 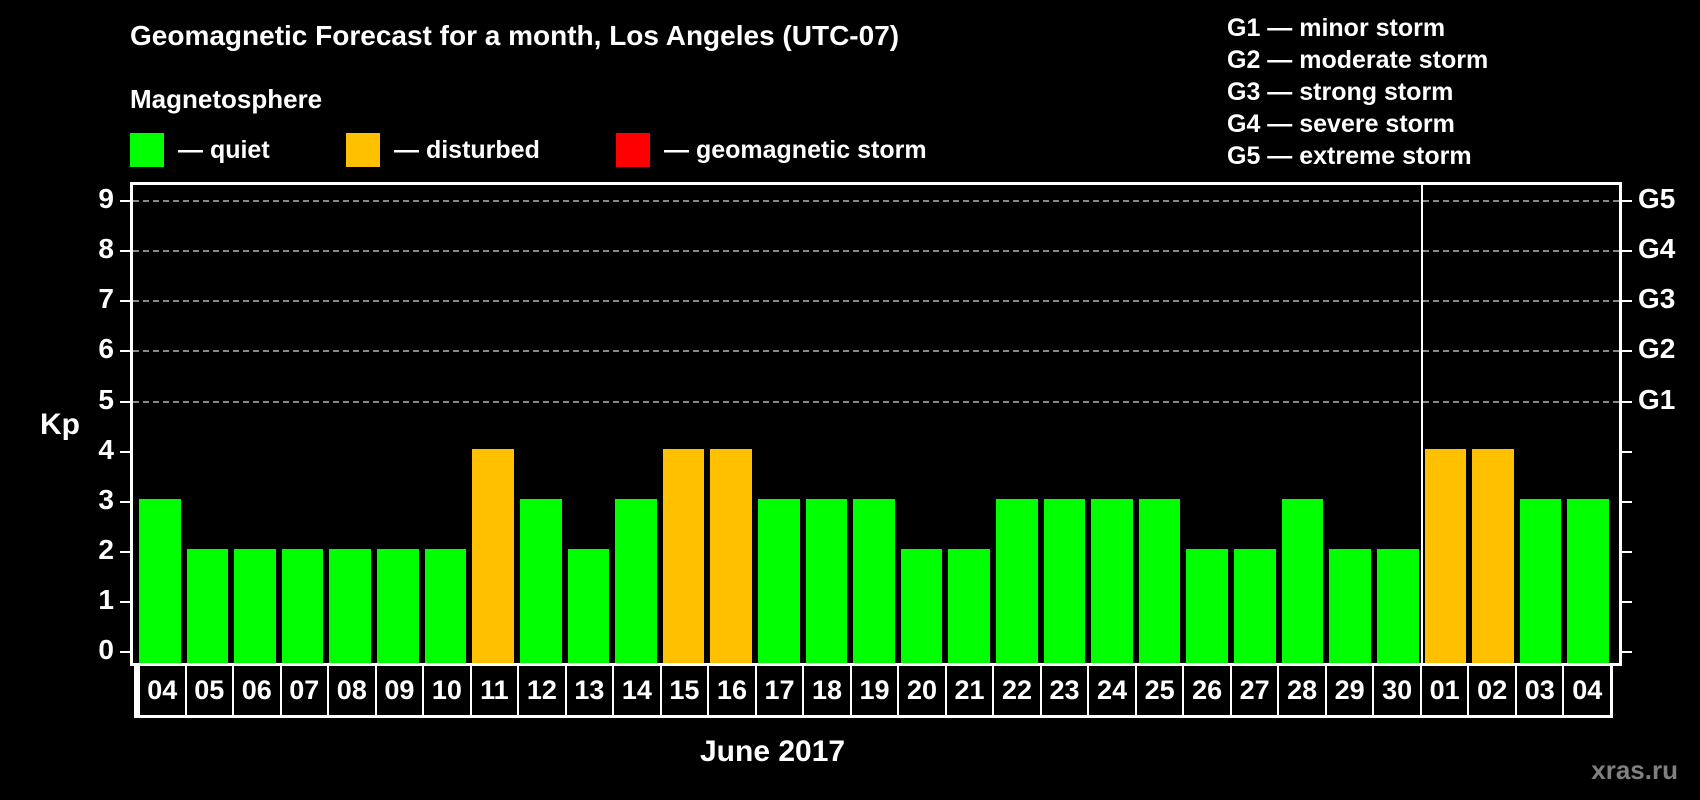 What do you see at coordinates (683, 690) in the screenshot?
I see `date-label: 15` at bounding box center [683, 690].